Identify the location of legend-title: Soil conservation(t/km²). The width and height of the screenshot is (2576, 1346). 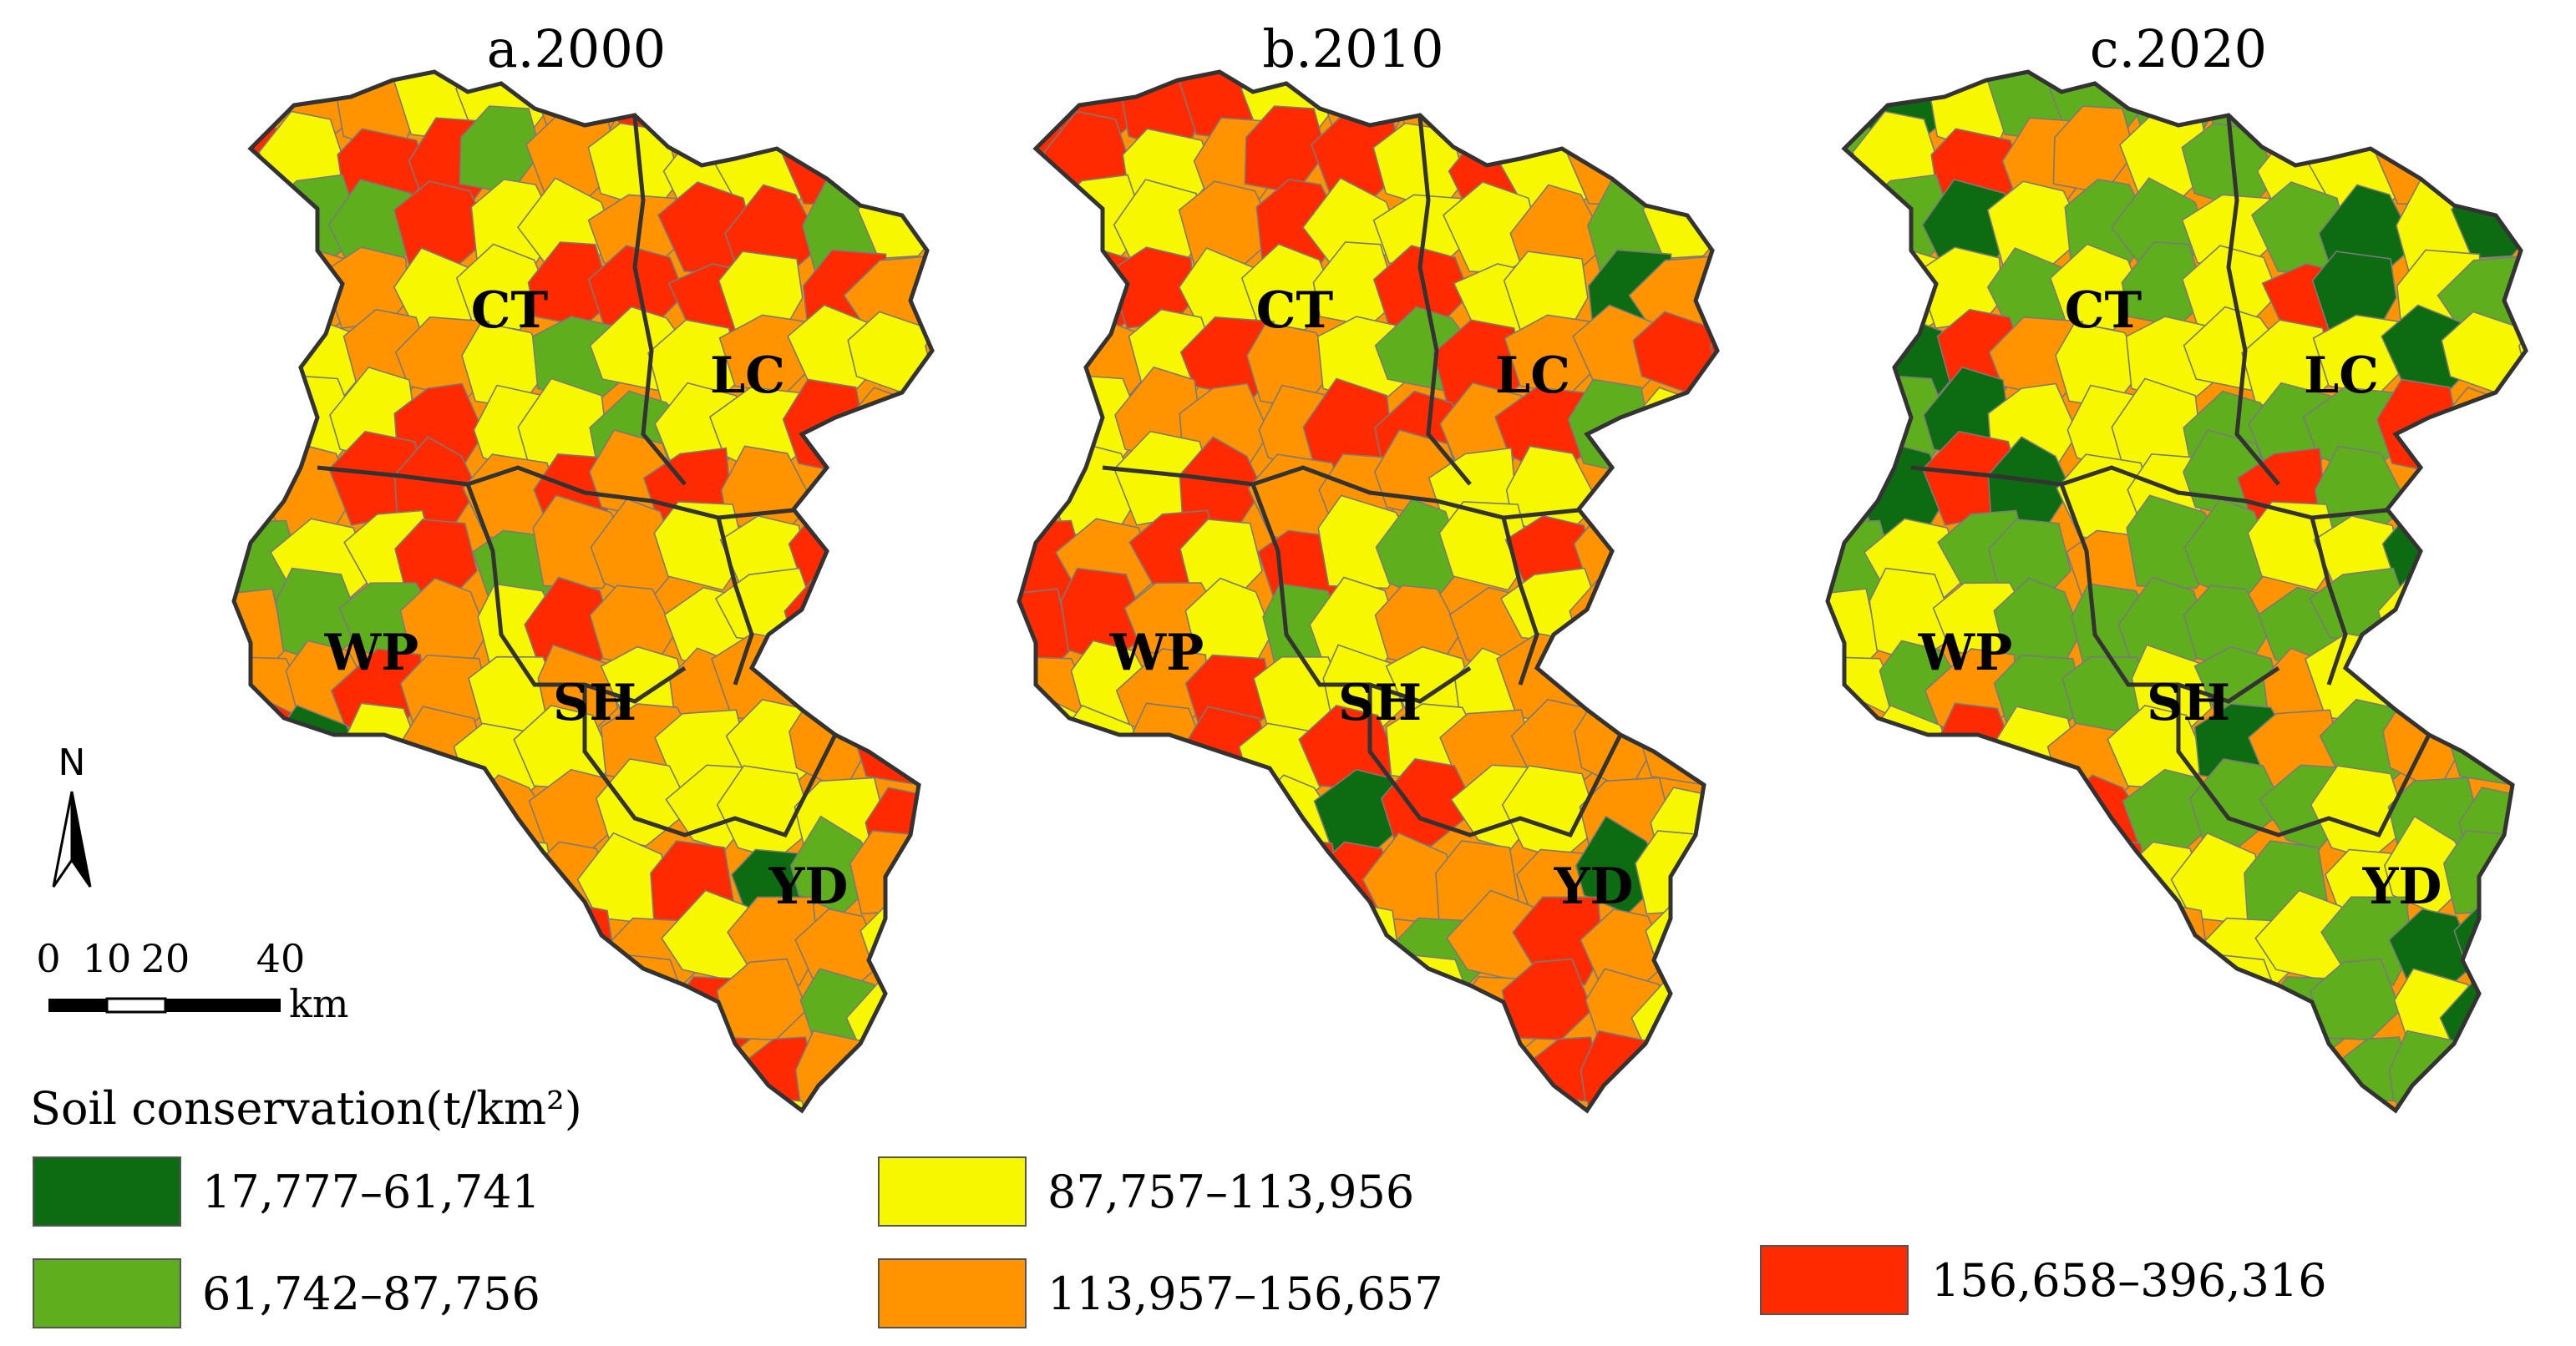
(306, 1108).